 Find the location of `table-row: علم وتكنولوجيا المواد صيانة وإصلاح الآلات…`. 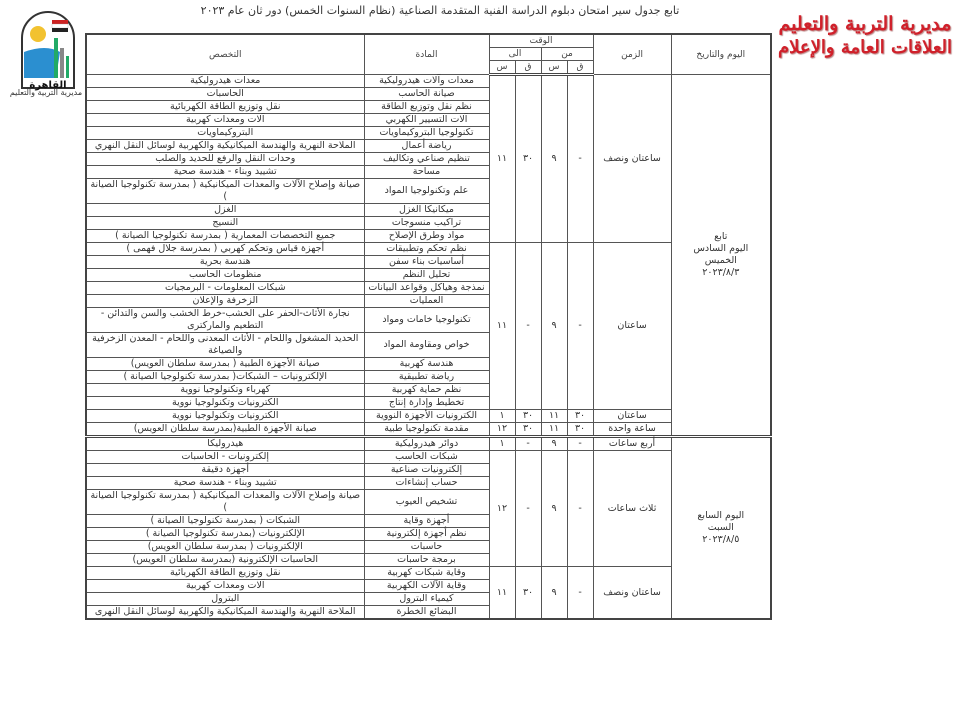

table-row: علم وتكنولوجيا المواد صيانة وإصلاح الآلات… is located at coordinates (428, 191).